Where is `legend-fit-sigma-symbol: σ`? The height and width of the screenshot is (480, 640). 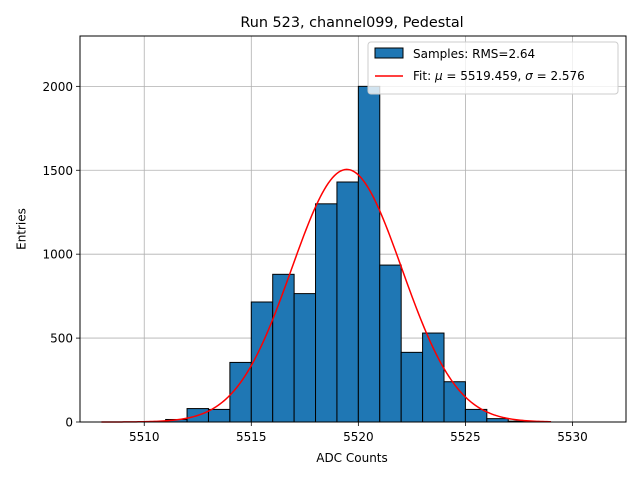 legend-fit-sigma-symbol: σ is located at coordinates (529, 76).